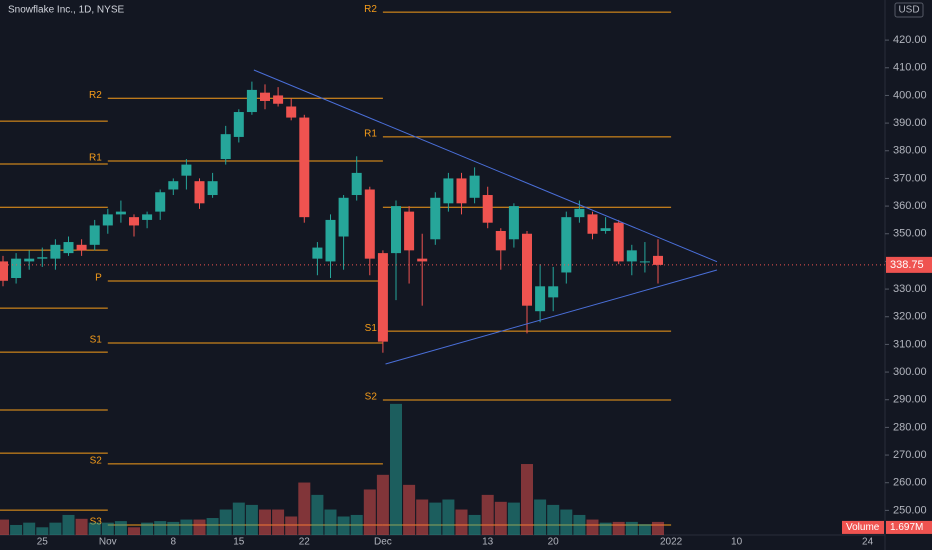 This screenshot has height=550, width=932. Describe the element at coordinates (174, 542) in the screenshot. I see `x-tick-label: 8` at that location.